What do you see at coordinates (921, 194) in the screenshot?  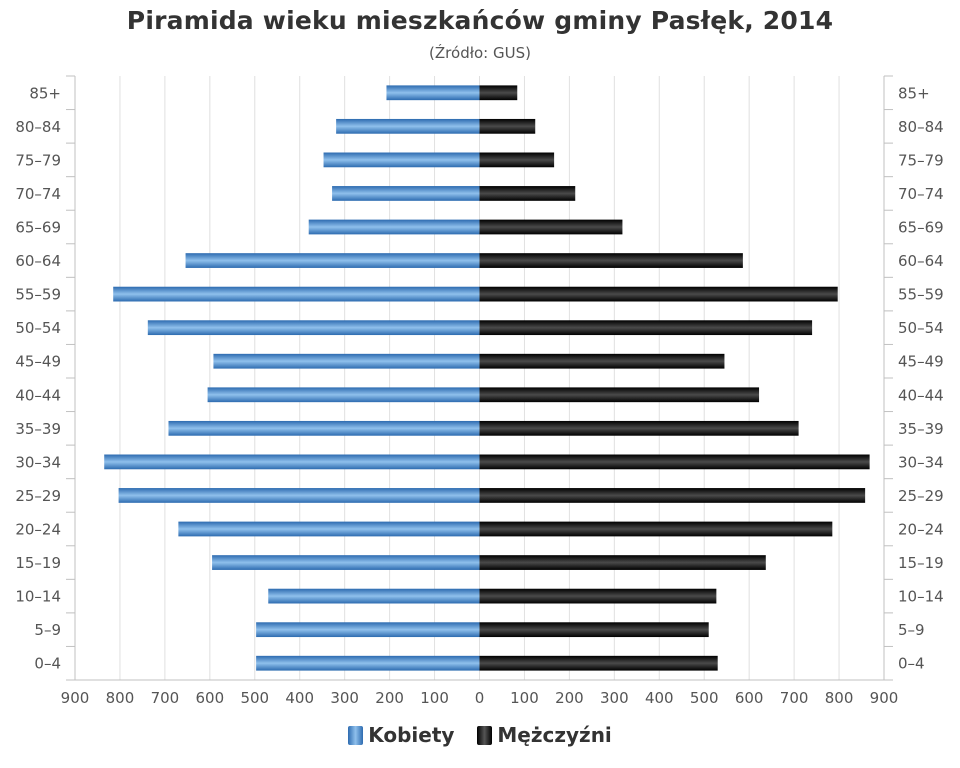 I see `category-label-right: 70–74` at bounding box center [921, 194].